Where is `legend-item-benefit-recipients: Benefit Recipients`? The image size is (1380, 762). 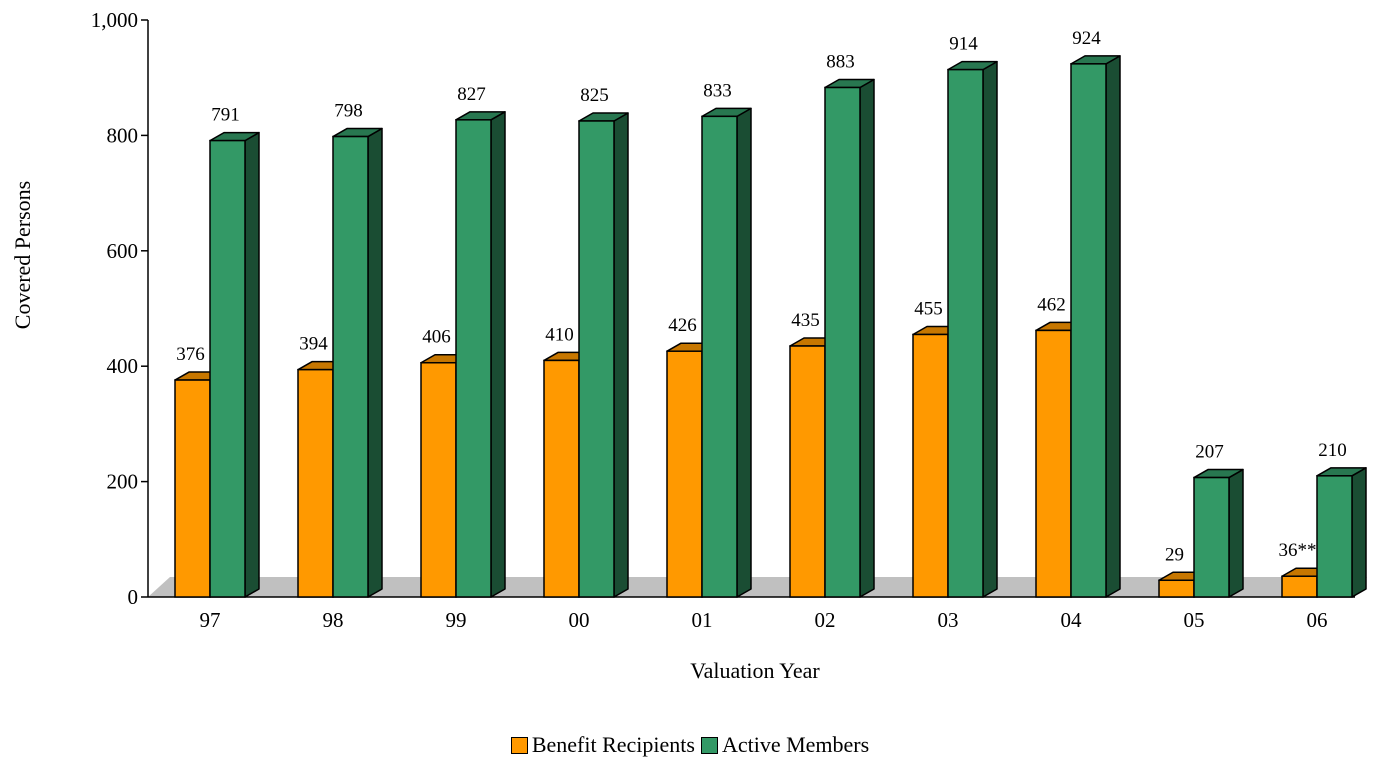
legend-item-benefit-recipients: Benefit Recipients is located at coordinates (602, 745).